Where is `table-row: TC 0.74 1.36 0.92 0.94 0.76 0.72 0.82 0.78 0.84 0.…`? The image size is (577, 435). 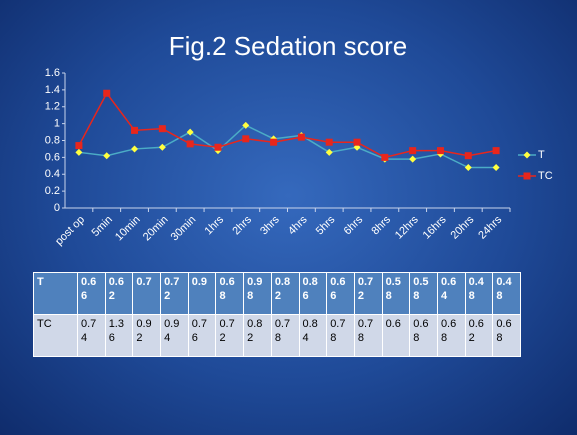
table-row: TC 0.74 1.36 0.92 0.94 0.76 0.72 0.82 0.78 0.84 0.… is located at coordinates (277, 335).